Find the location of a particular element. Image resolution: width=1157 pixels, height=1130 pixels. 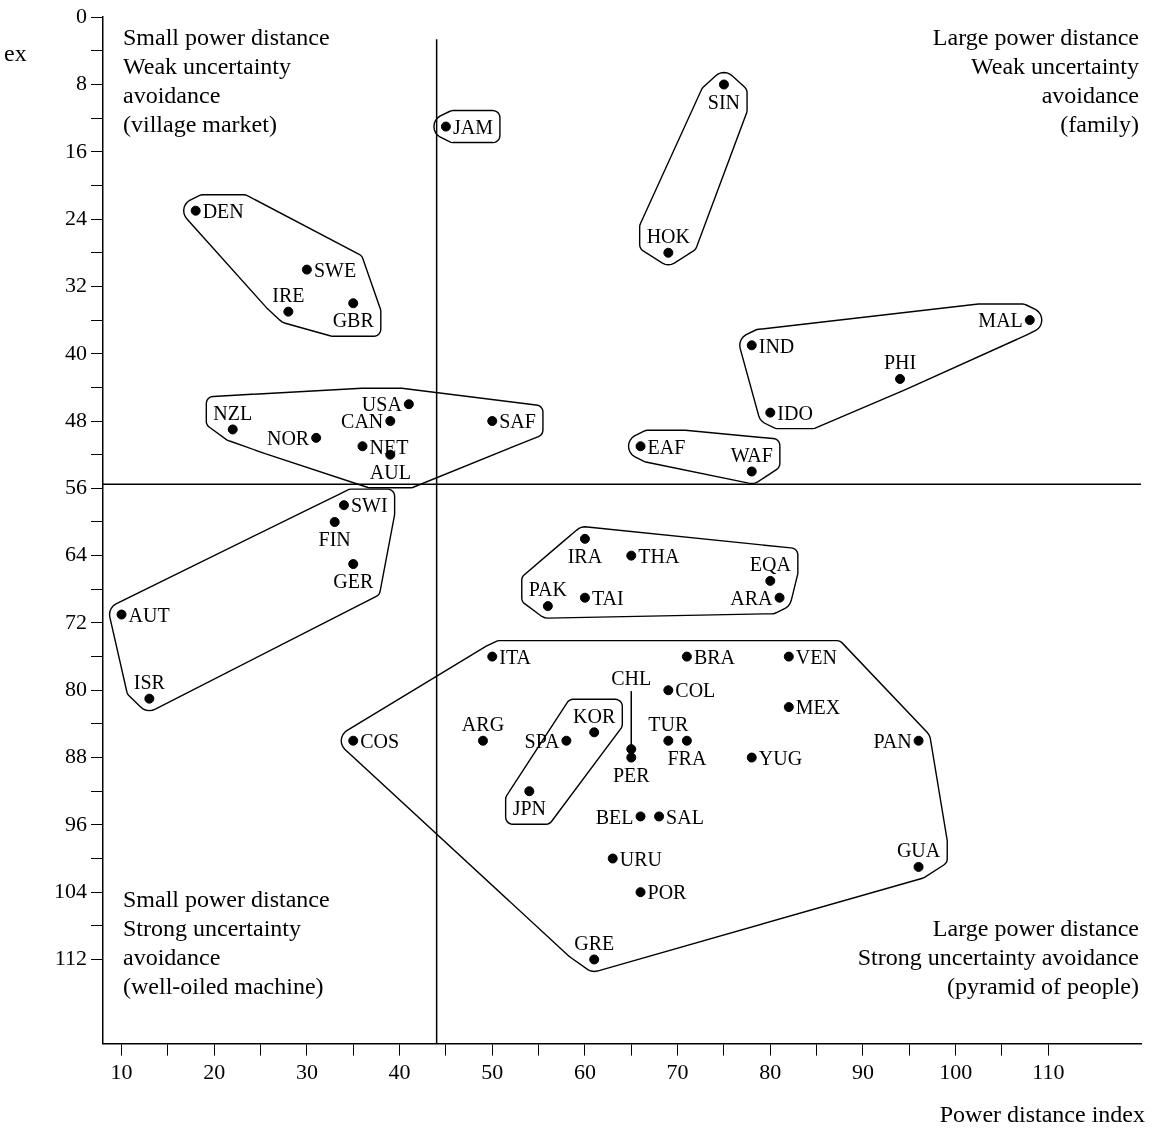

annotation: IRA is located at coordinates (585, 556).